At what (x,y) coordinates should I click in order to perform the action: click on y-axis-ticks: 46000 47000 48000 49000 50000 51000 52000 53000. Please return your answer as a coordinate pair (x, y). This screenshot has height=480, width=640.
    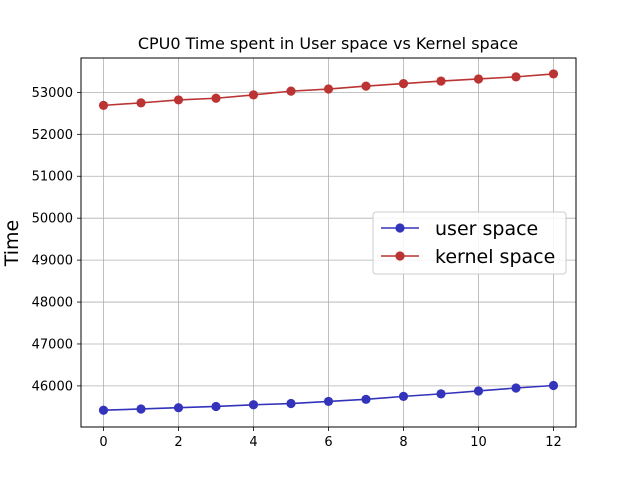
    Looking at the image, I should click on (56, 240).